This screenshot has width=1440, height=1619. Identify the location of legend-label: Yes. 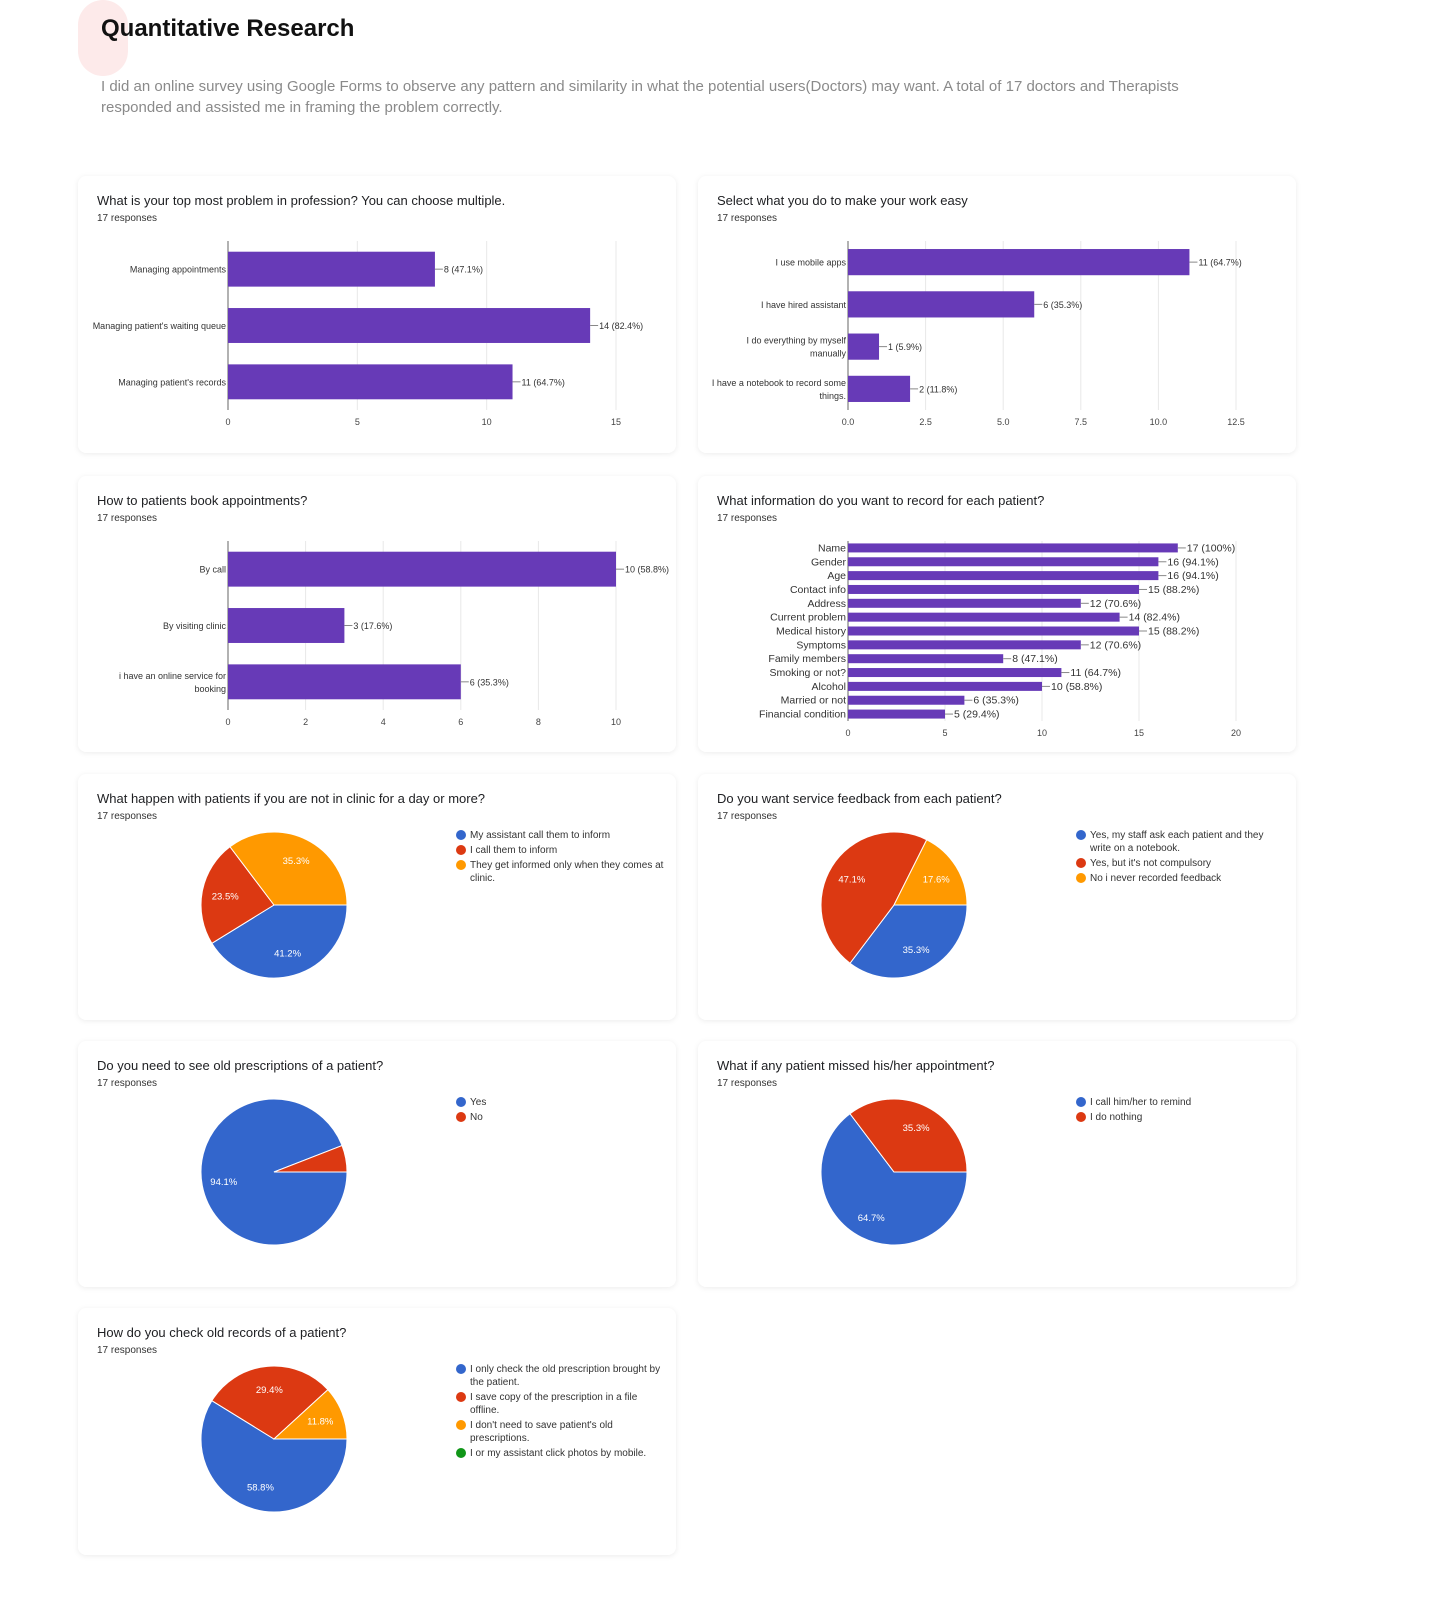
(478, 1102).